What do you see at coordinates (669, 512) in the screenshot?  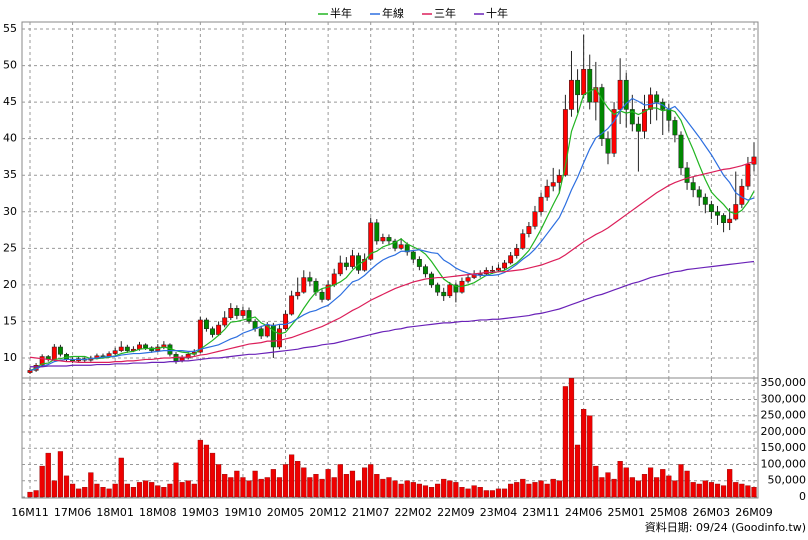 I see `x-tick-label: 25M08` at bounding box center [669, 512].